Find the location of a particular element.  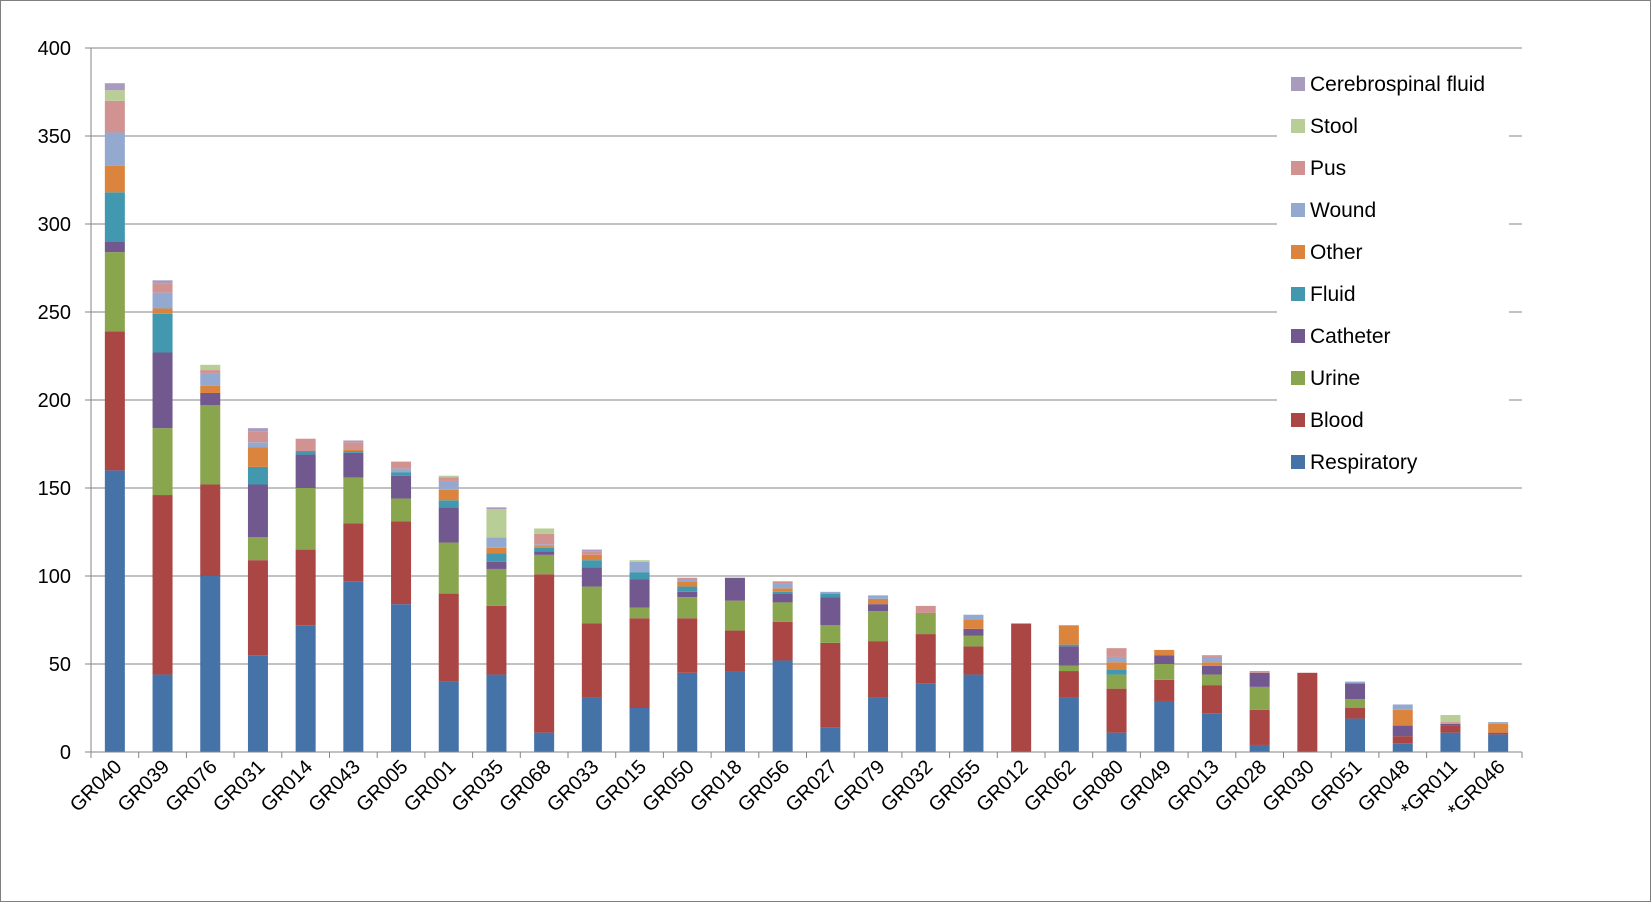

legend-label: Respiratory is located at coordinates (1364, 462).